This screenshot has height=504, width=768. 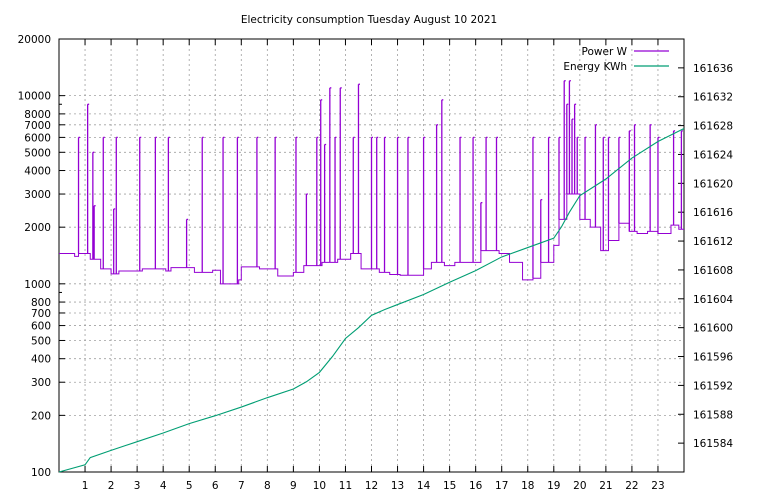 I want to click on tick-label-y-left: 1000, so click(x=37, y=285).